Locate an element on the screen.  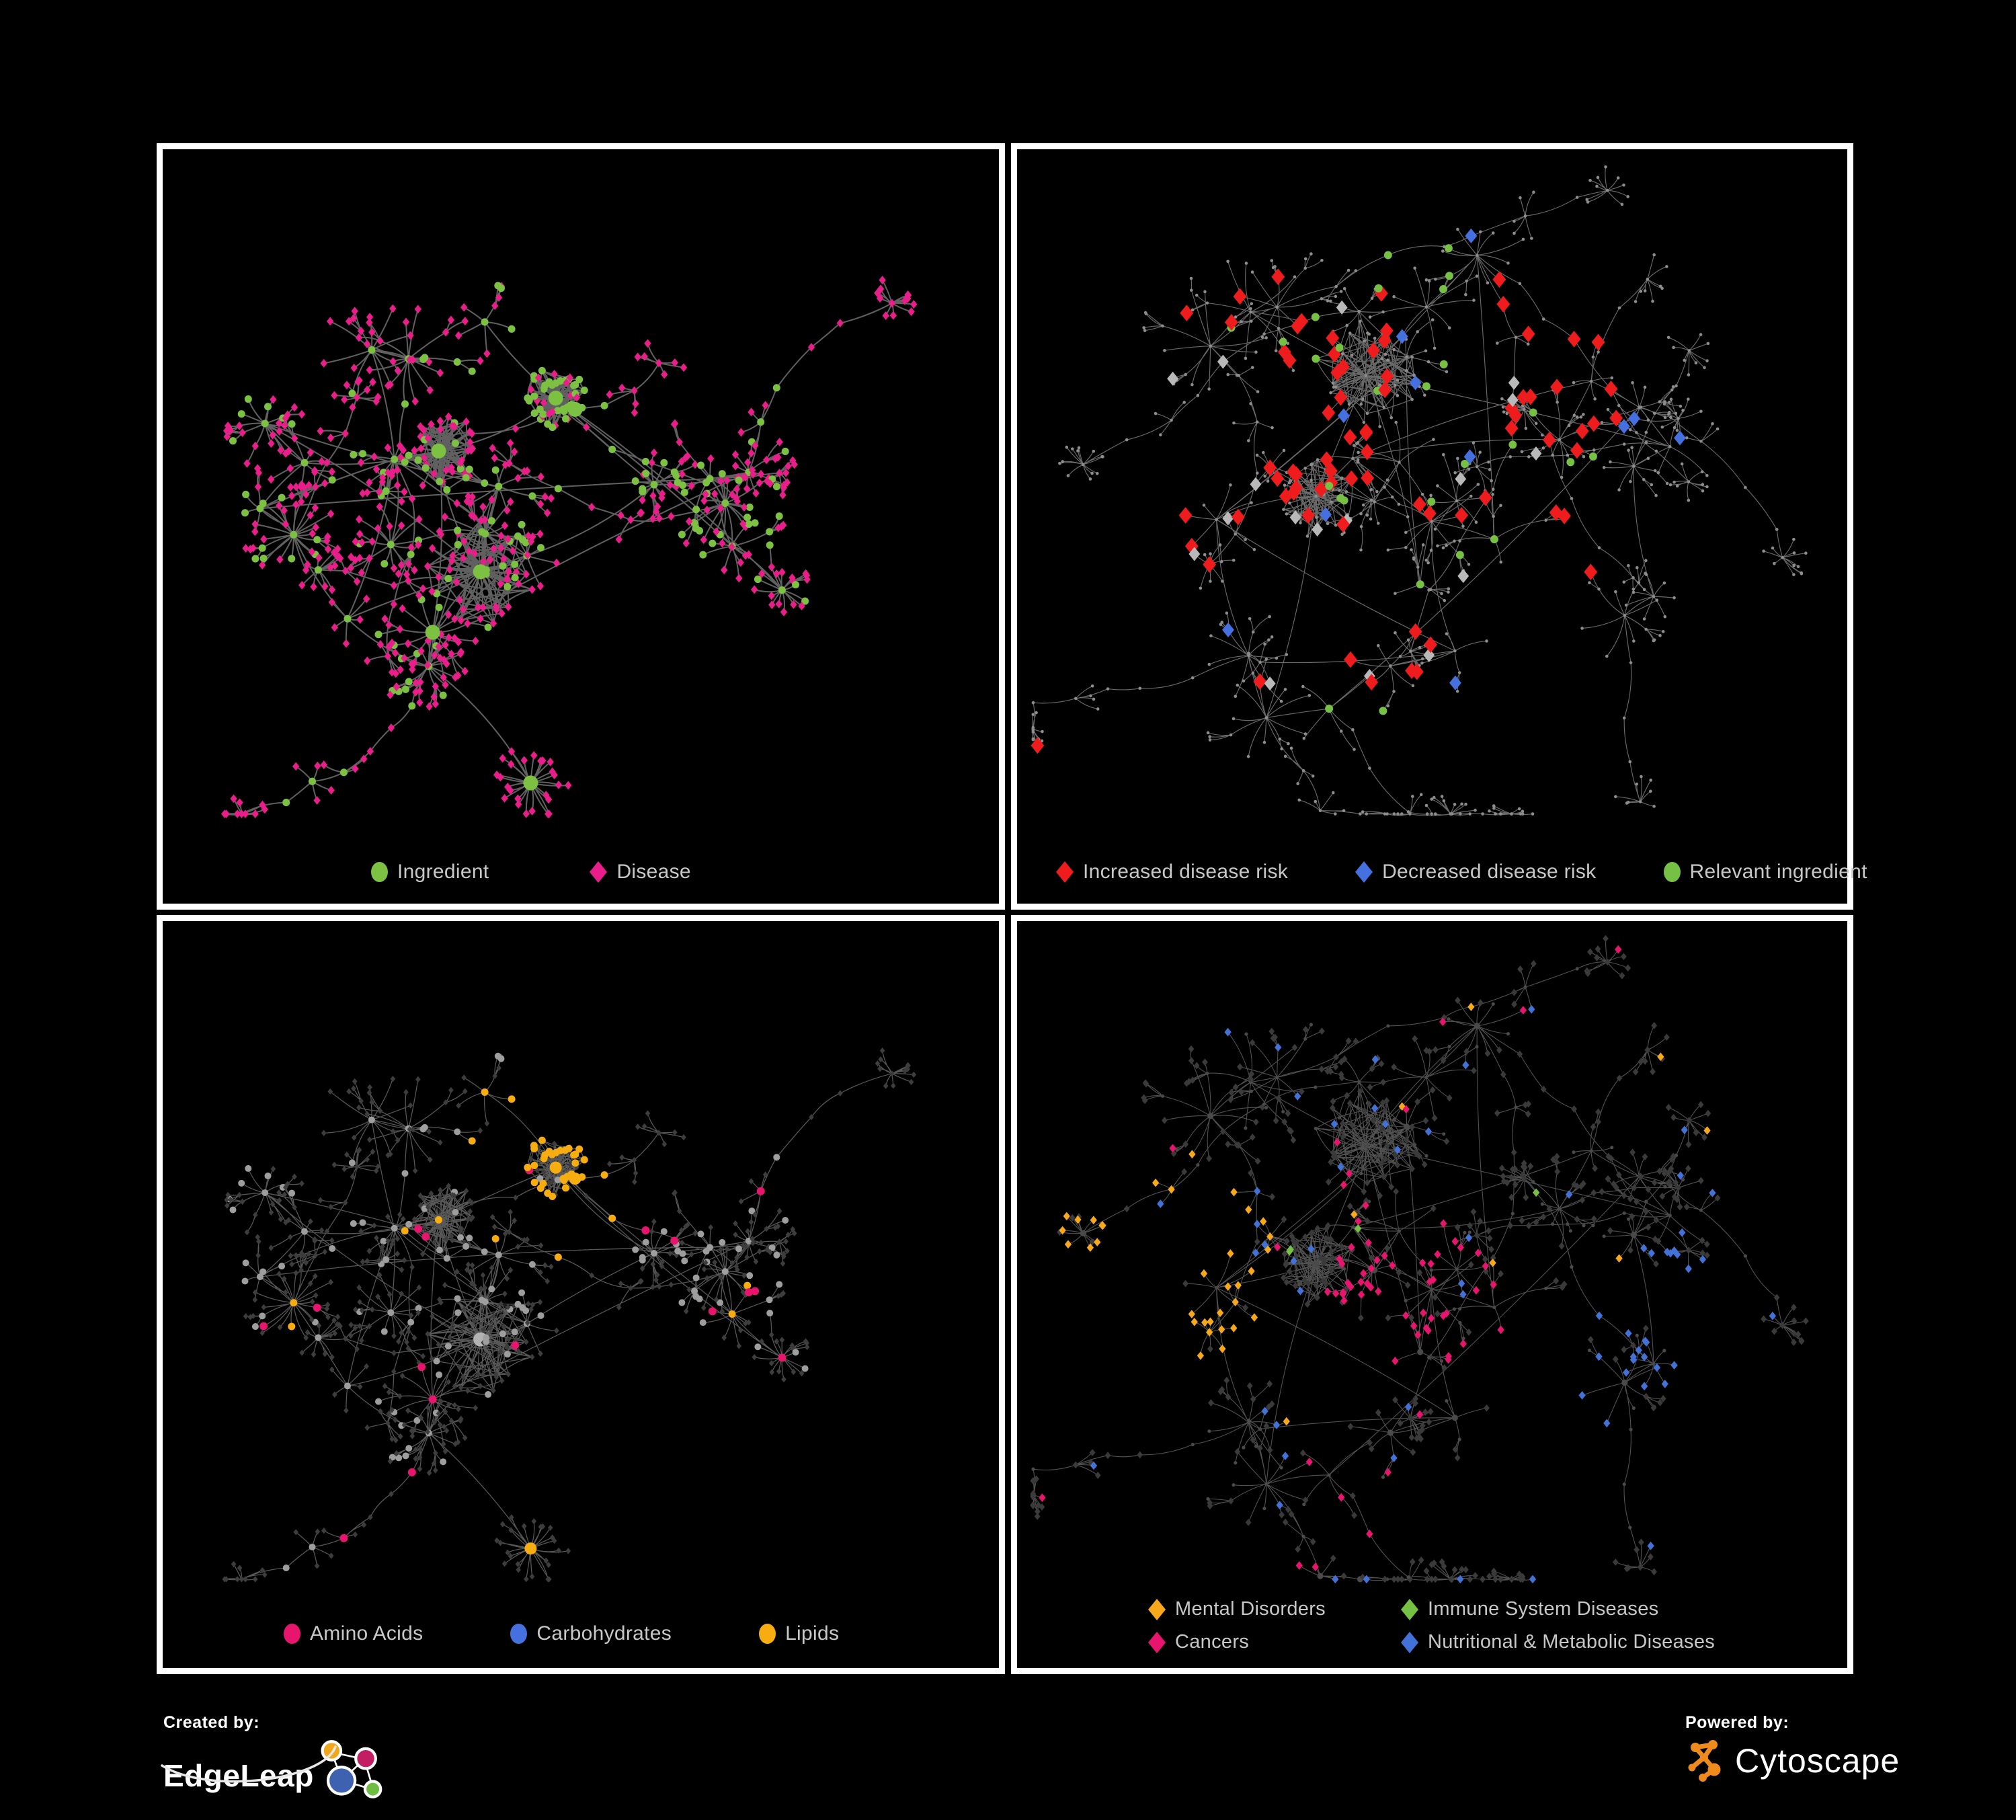
legend-ingredient-disease: Ingredient Disease is located at coordinates (581, 872).